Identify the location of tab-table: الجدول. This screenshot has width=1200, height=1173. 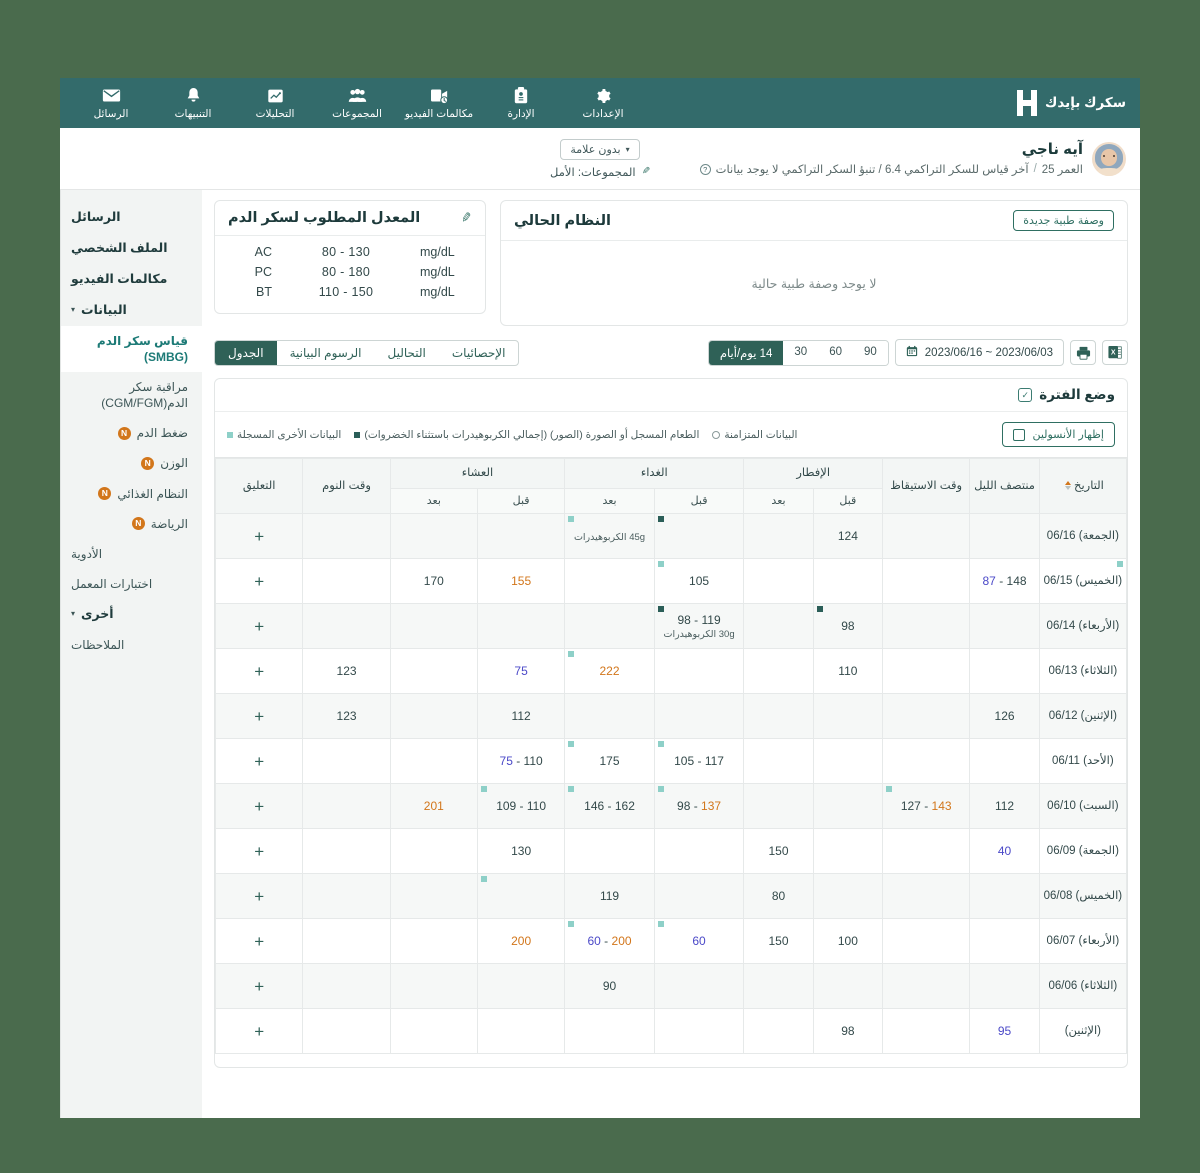
(246, 352).